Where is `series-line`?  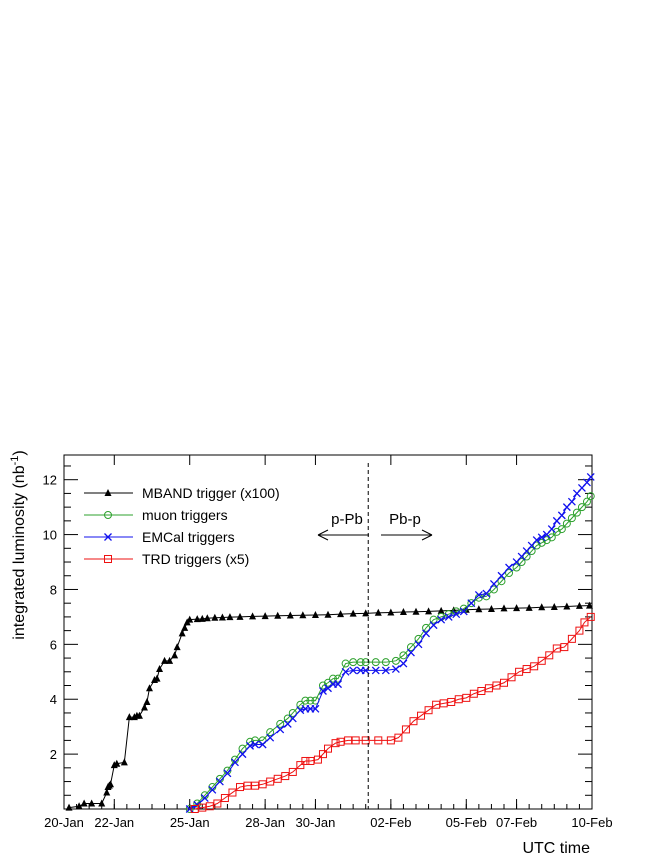
series-line is located at coordinates (393, 713).